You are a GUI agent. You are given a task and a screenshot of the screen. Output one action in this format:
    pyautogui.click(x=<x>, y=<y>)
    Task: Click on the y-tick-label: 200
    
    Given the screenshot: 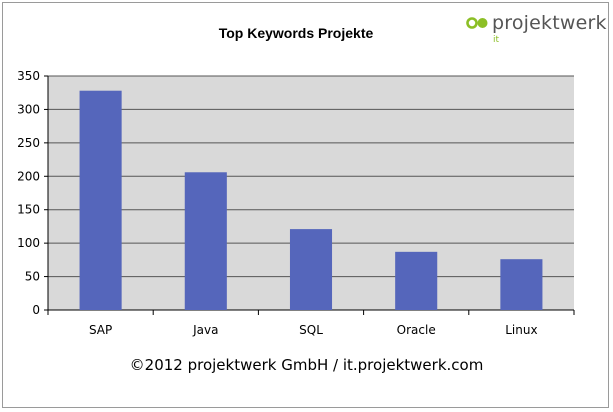 What is the action you would take?
    pyautogui.click(x=28, y=176)
    